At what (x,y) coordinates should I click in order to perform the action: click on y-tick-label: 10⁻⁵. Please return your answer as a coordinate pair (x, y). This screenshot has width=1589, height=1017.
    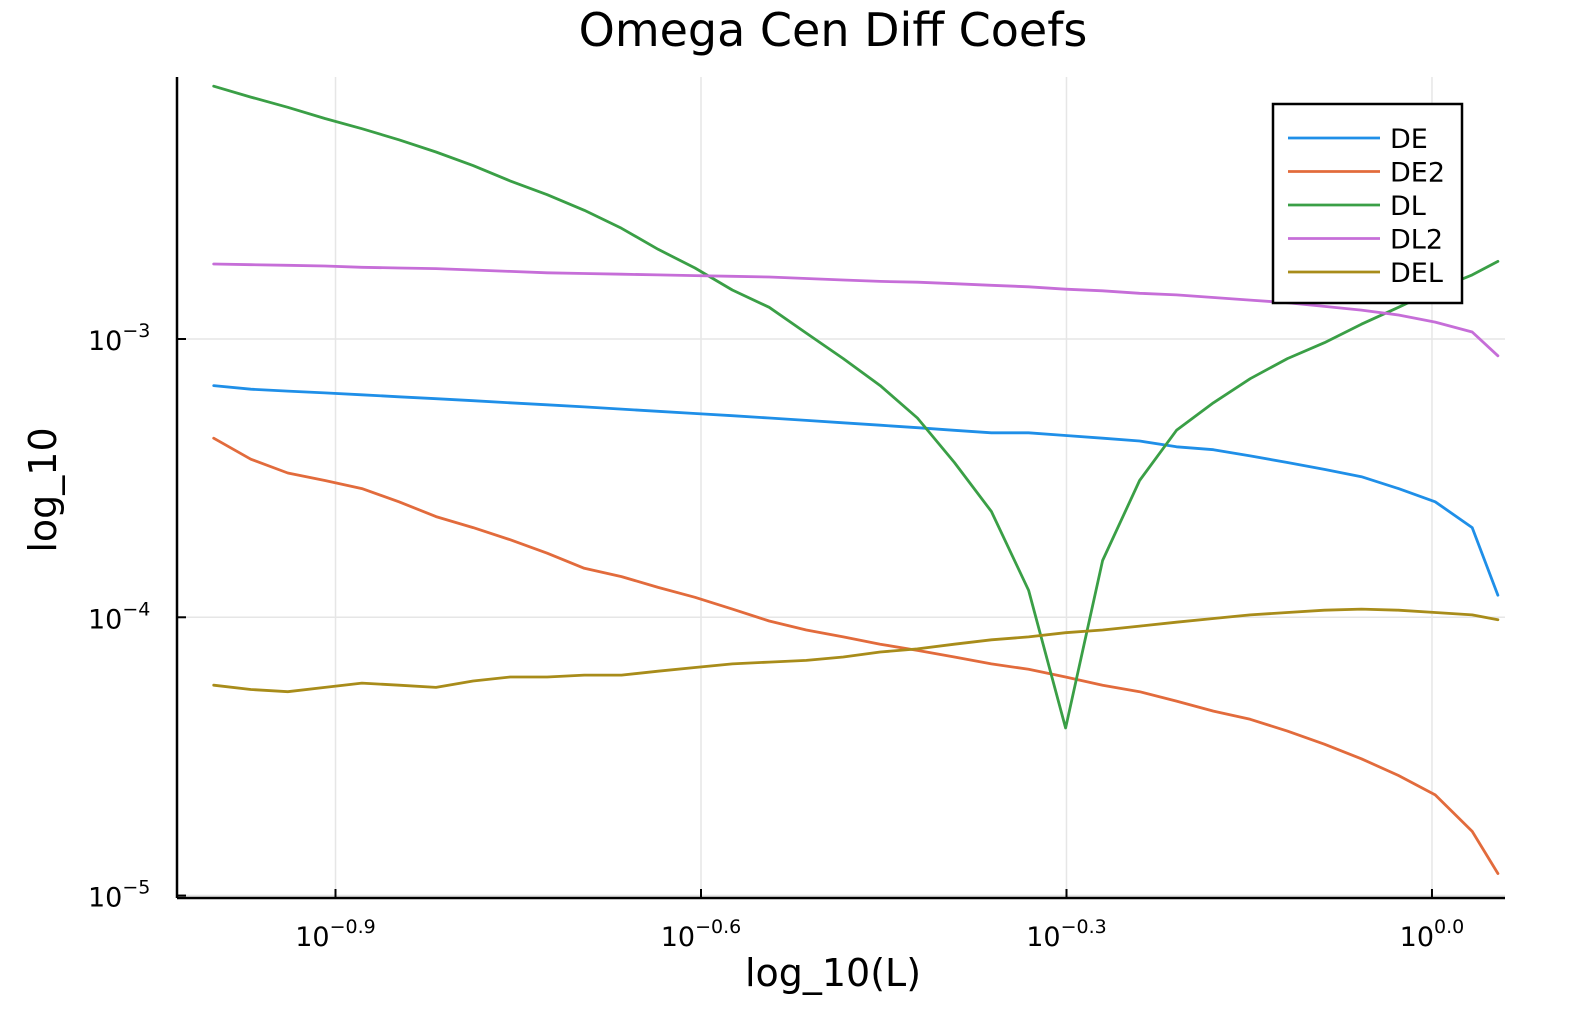
    Looking at the image, I should click on (119, 895).